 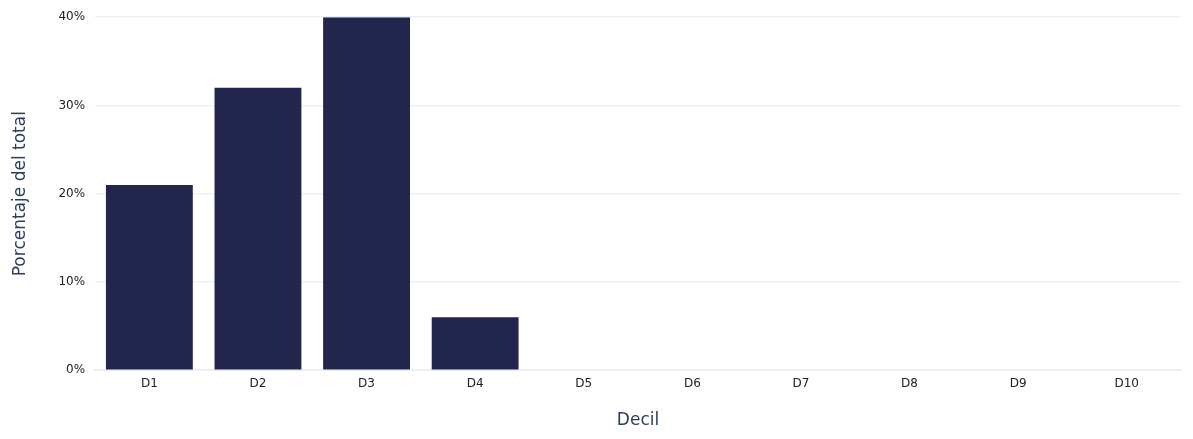 What do you see at coordinates (1126, 382) in the screenshot?
I see `x-tick-label: D10` at bounding box center [1126, 382].